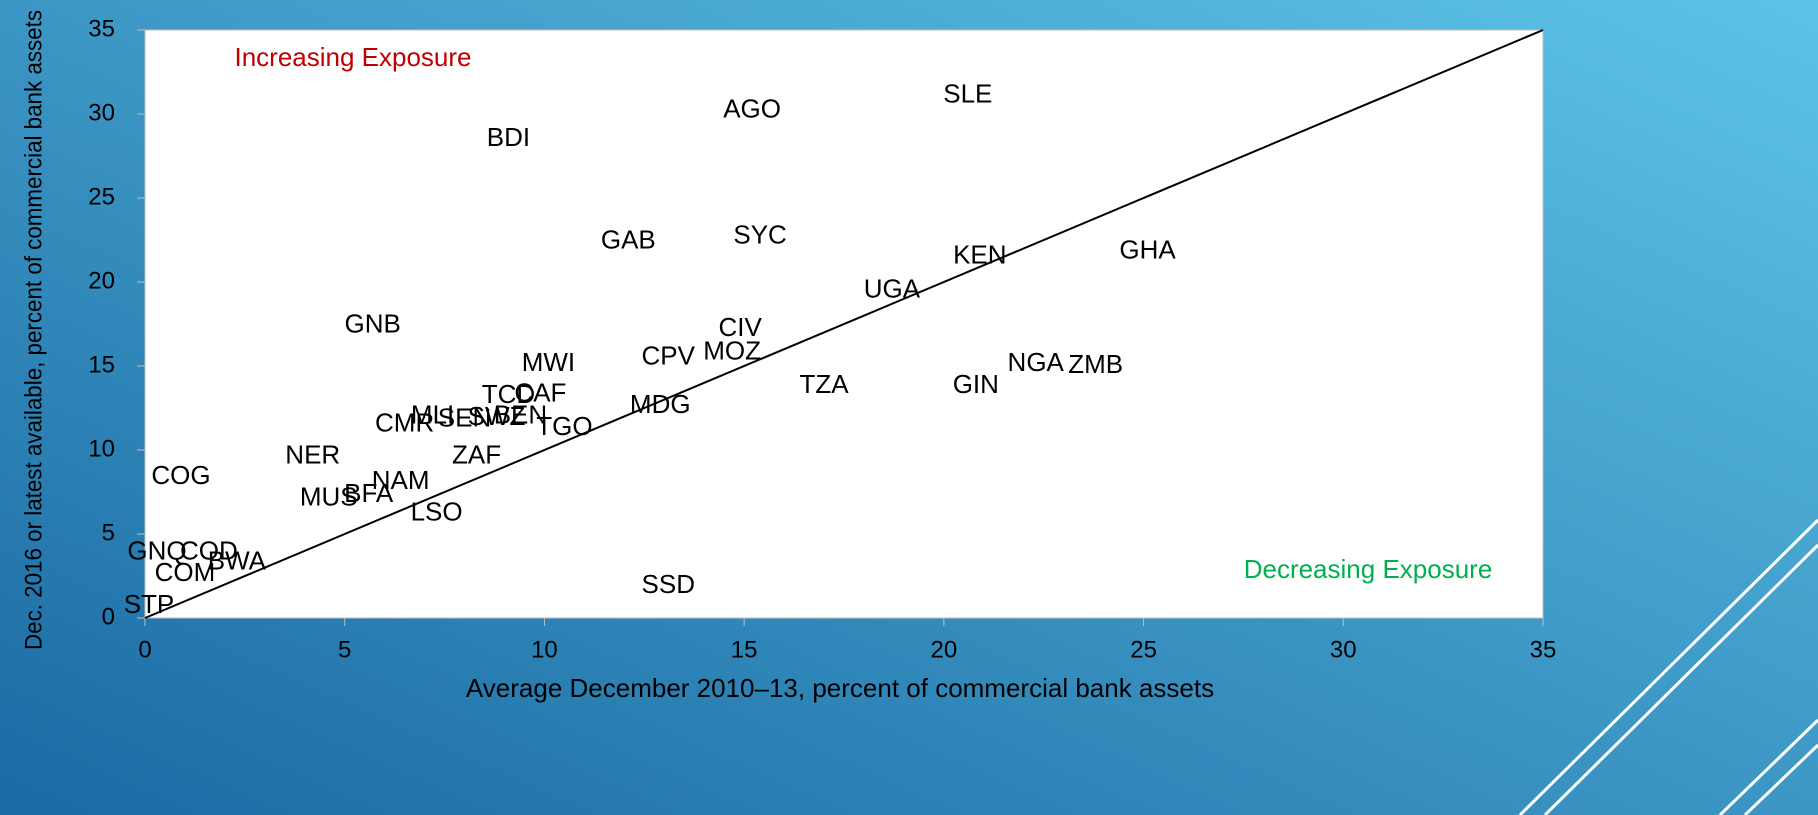 Image resolution: width=1818 pixels, height=815 pixels. I want to click on point-label: TGO, so click(564, 426).